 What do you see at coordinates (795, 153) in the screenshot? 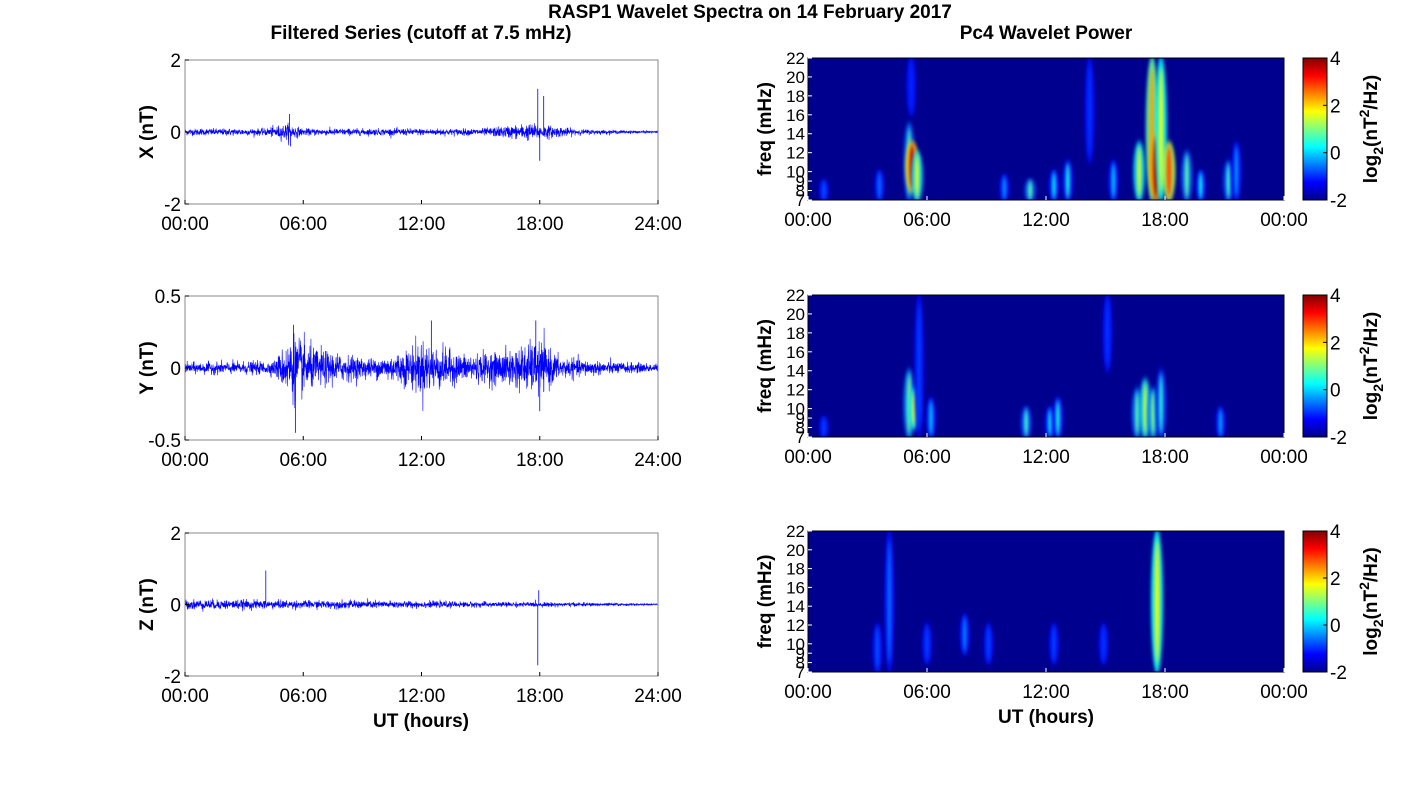
I see `y-tick-label: 12` at bounding box center [795, 153].